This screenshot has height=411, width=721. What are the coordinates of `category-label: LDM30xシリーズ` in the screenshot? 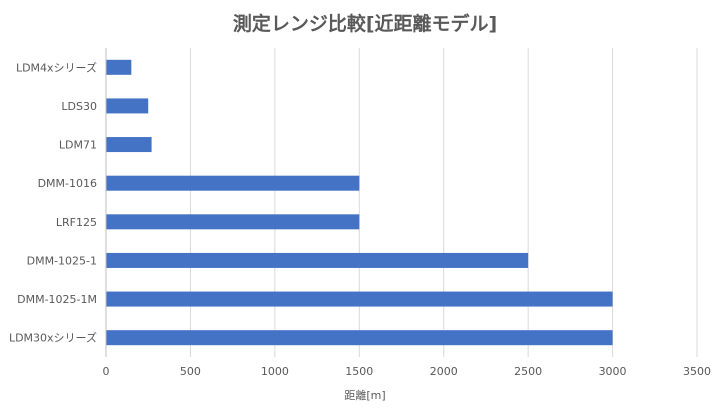 It's located at (53, 338).